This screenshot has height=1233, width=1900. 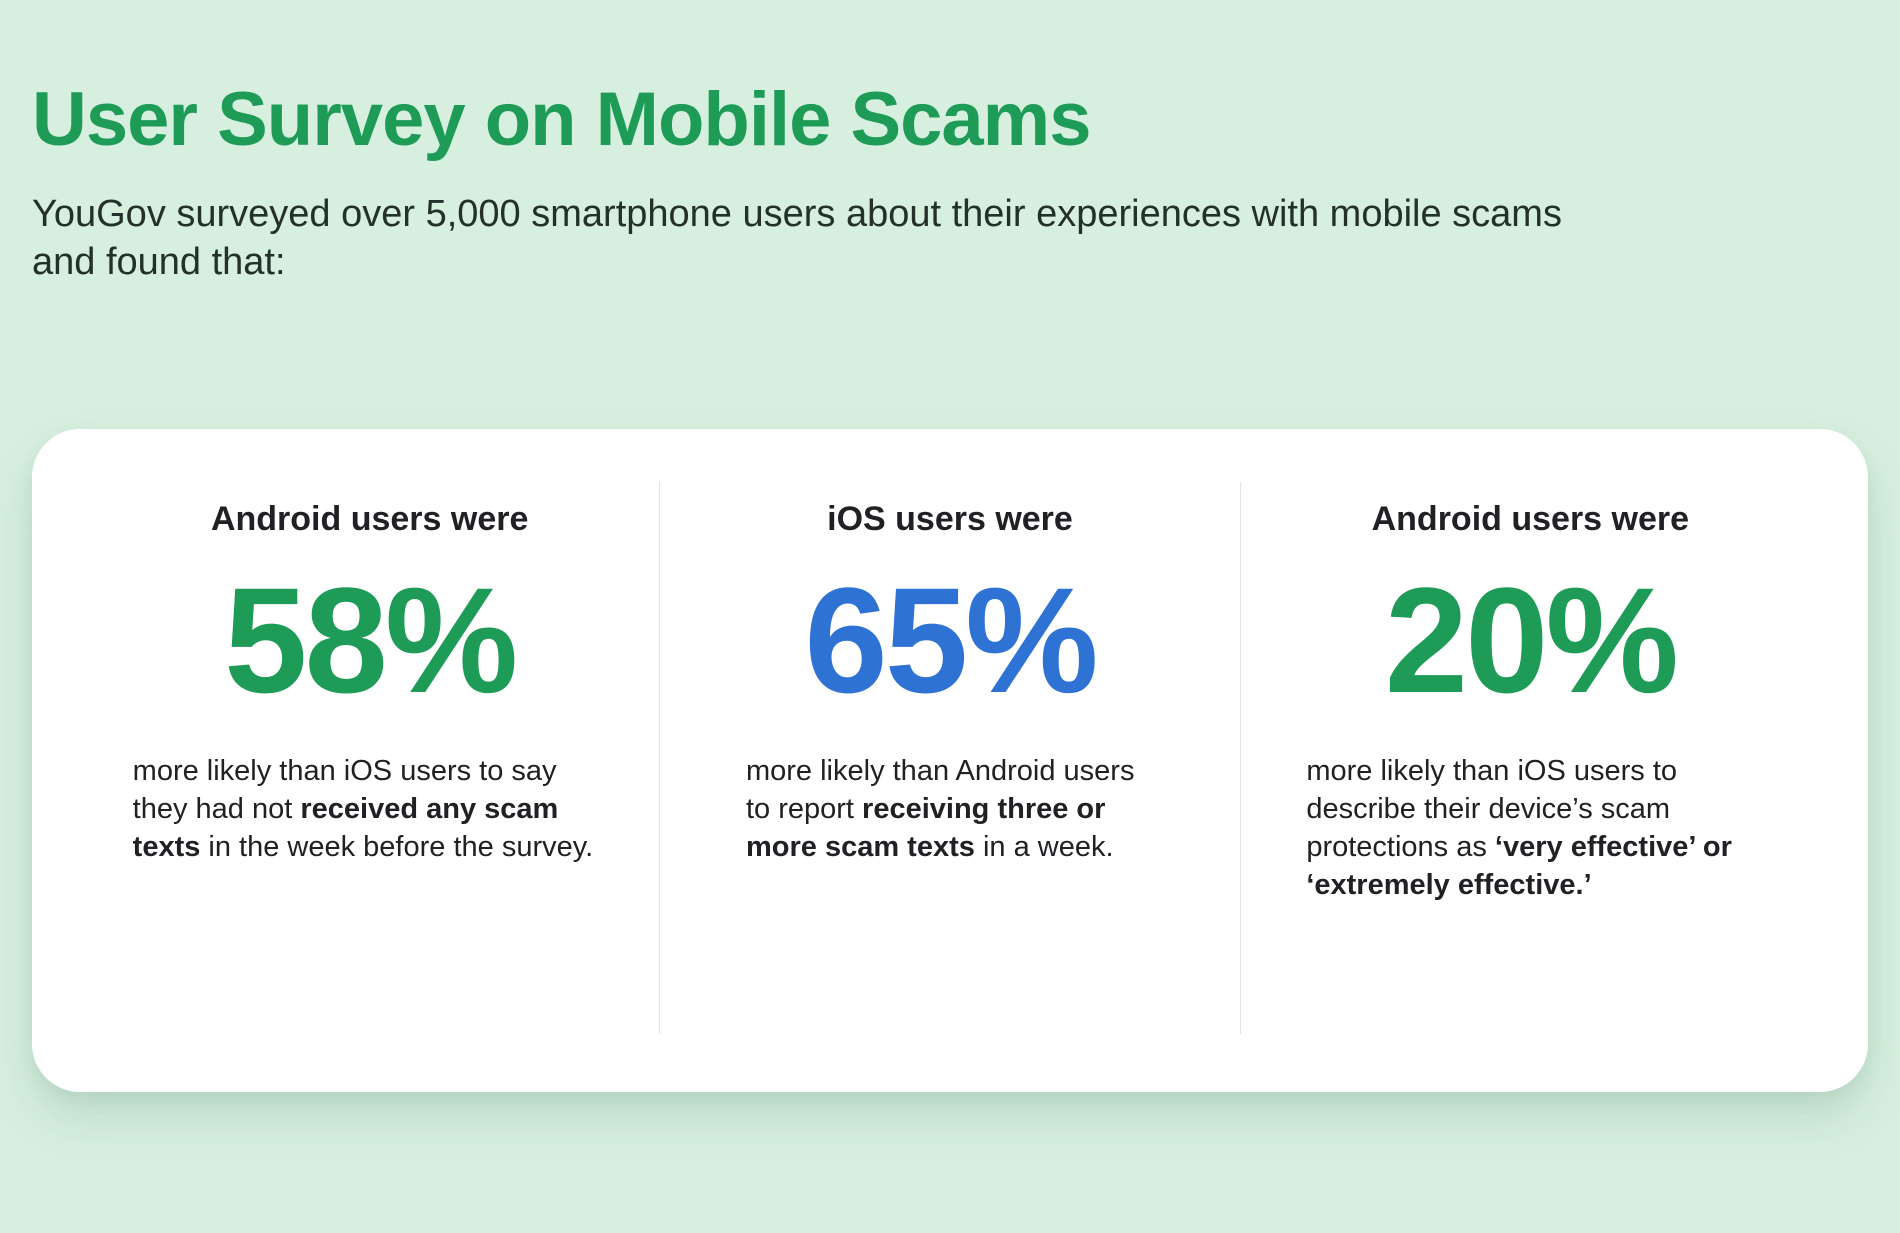 What do you see at coordinates (371, 640) in the screenshot?
I see `stat-value: 58%` at bounding box center [371, 640].